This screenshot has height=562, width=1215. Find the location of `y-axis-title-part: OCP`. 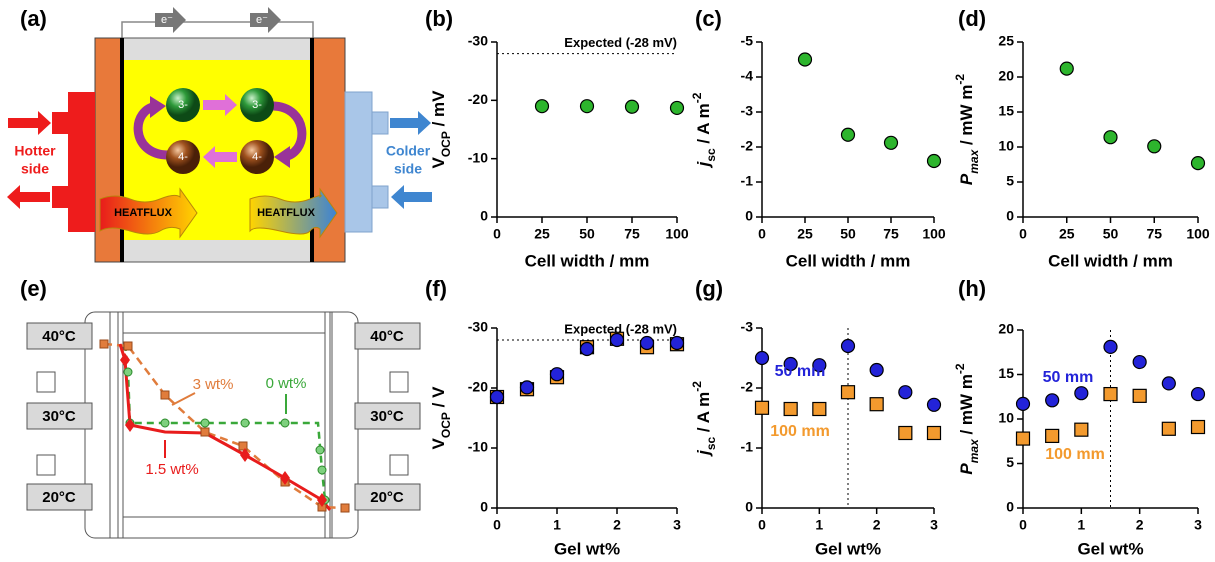

y-axis-title-part: OCP is located at coordinates (446, 144).